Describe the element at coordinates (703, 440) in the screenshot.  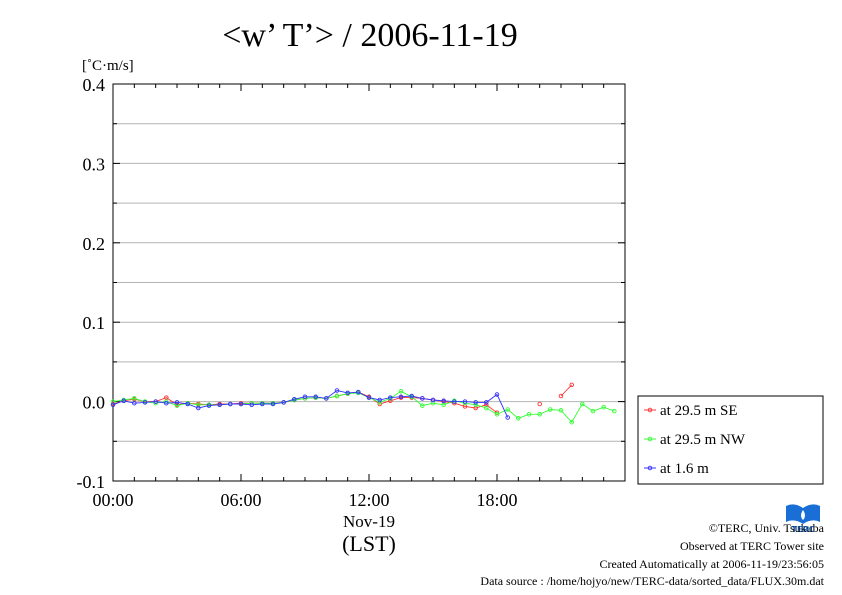
I see `legend-label: at 29.5 m NW` at that location.